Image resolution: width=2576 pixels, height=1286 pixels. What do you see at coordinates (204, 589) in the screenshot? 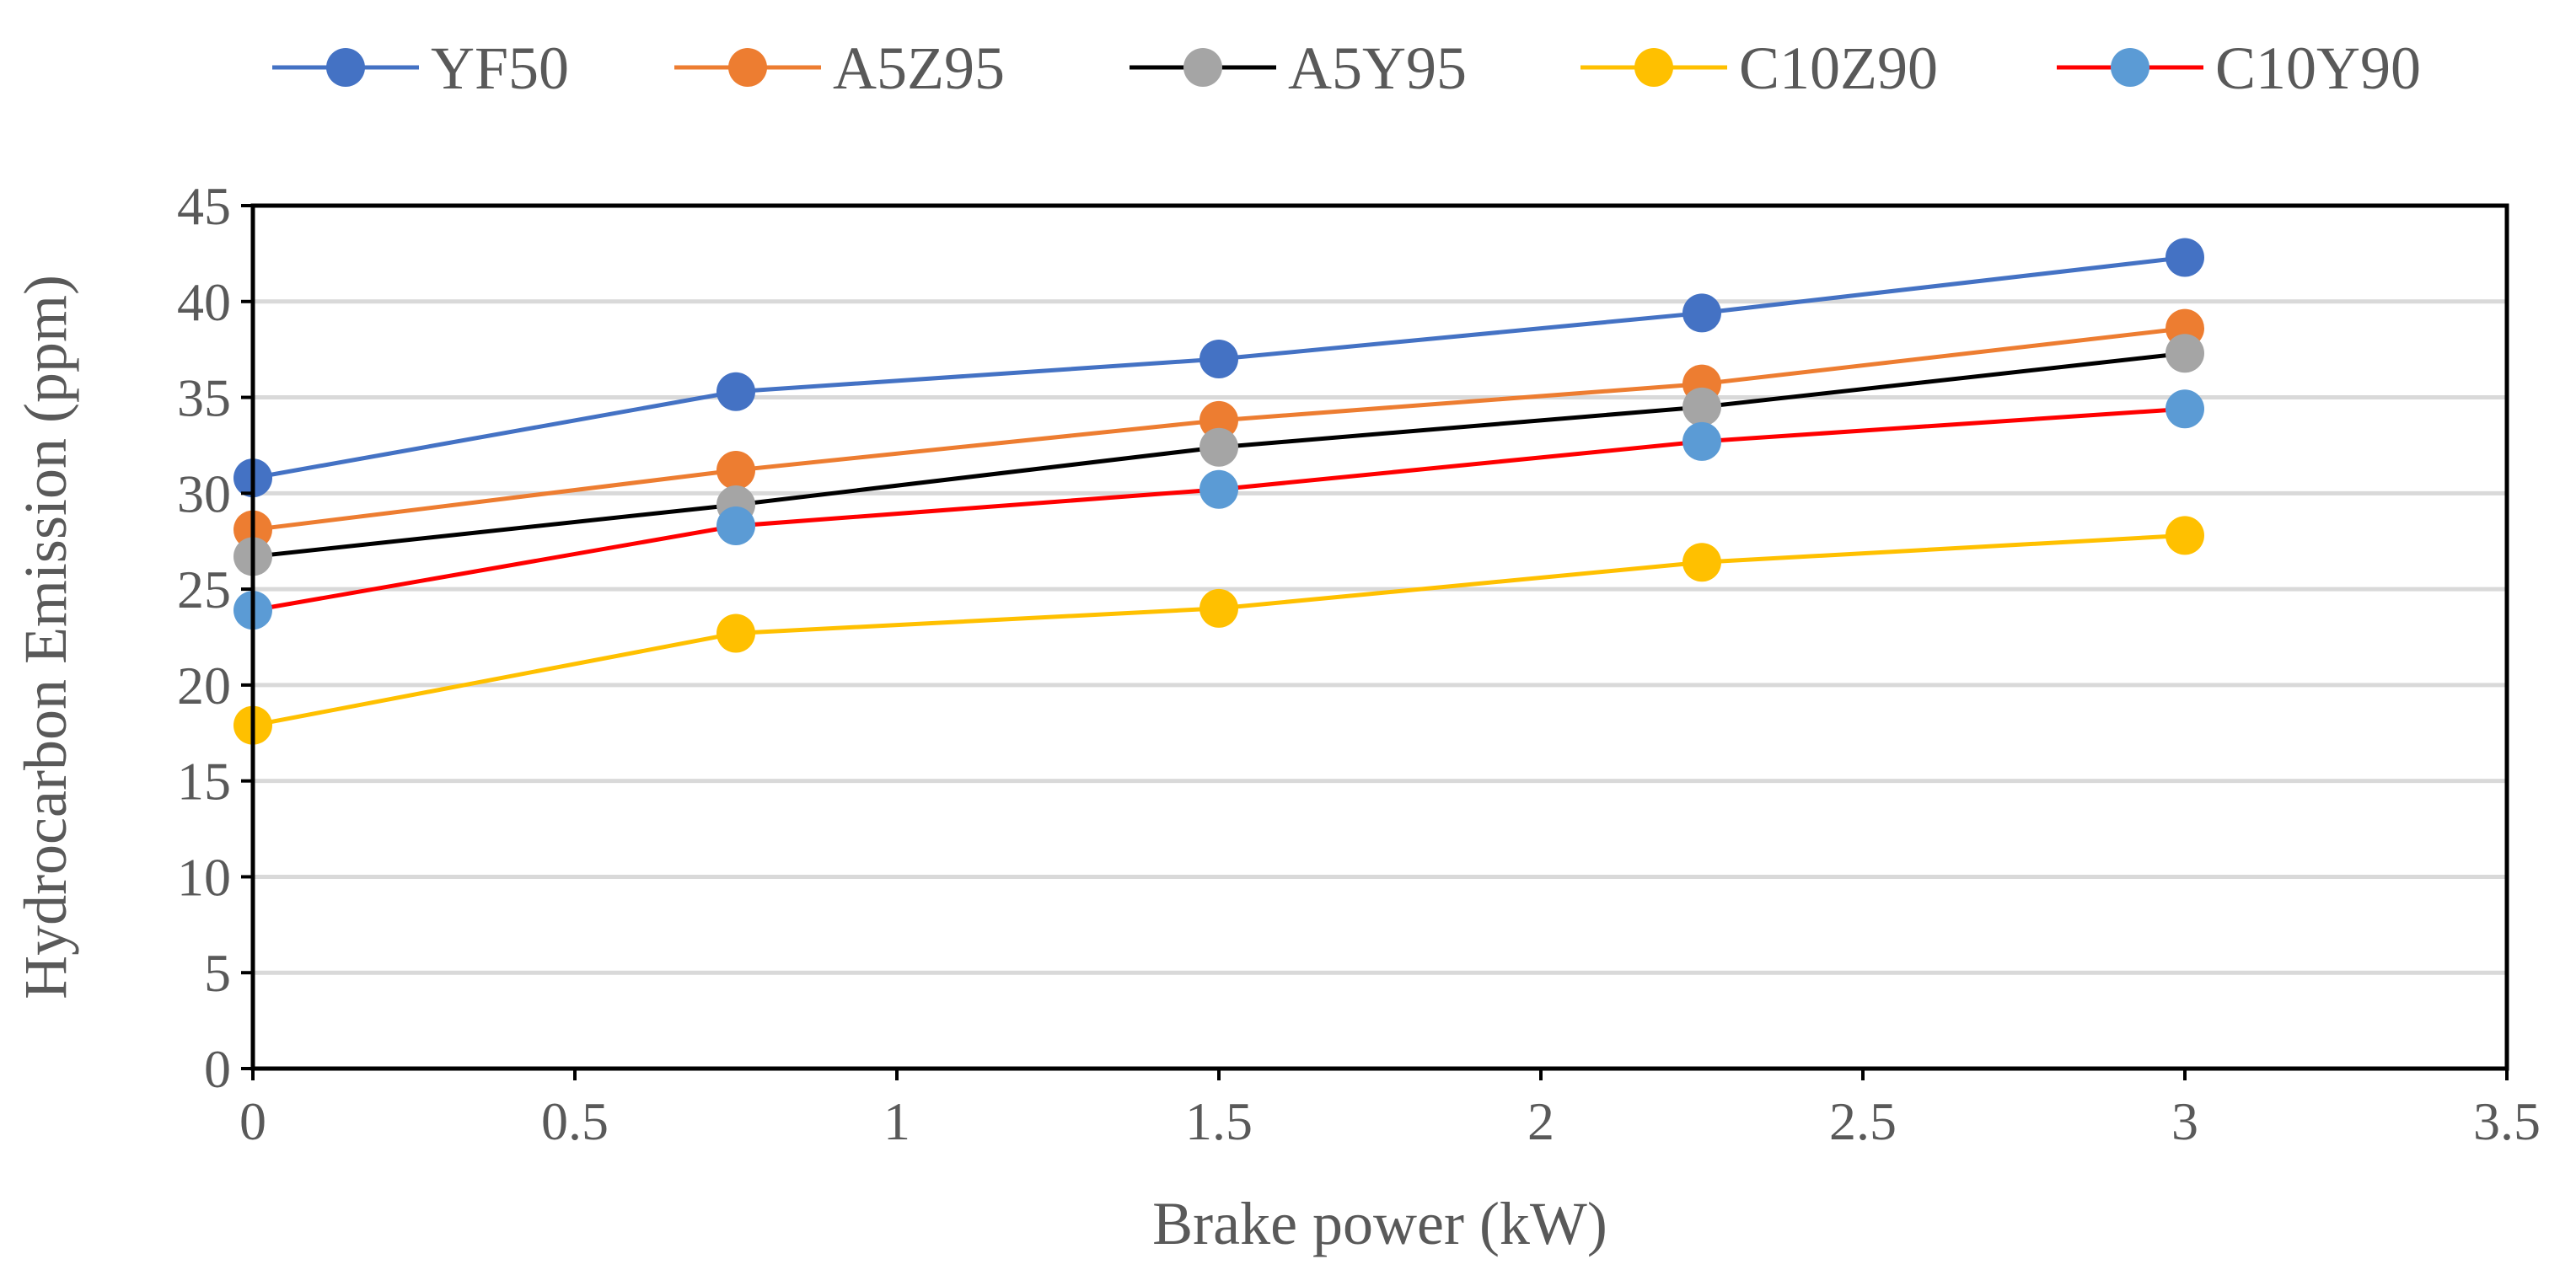
I see `y-tick-label: 25` at bounding box center [204, 589].